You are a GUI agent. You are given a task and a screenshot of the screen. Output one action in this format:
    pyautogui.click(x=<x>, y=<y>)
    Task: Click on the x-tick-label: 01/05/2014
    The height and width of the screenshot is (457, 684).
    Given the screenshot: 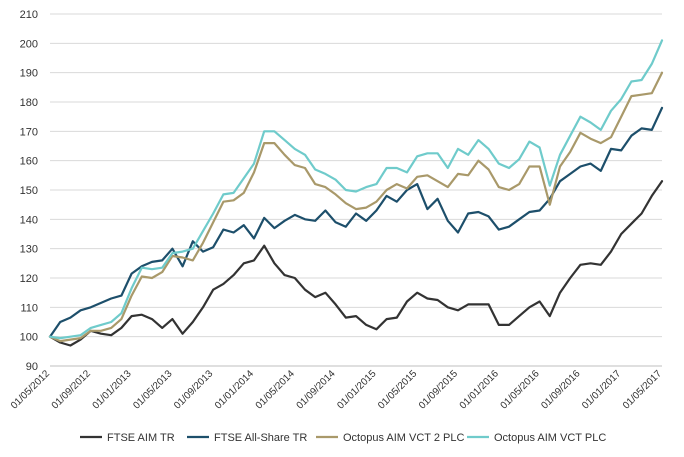 What is the action you would take?
    pyautogui.click(x=275, y=389)
    